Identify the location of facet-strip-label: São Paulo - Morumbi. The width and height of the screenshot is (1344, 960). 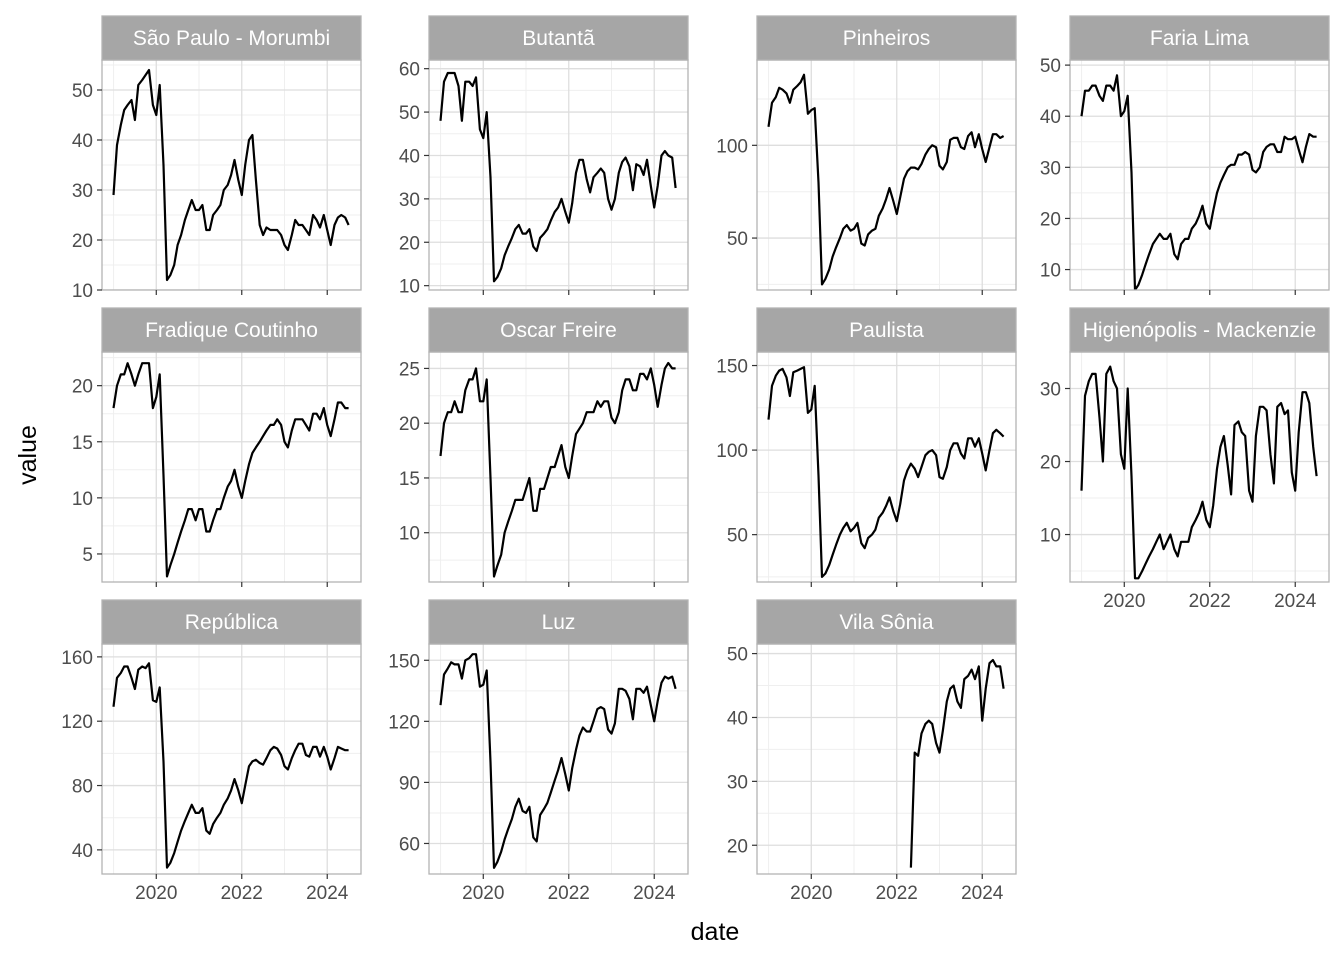
(231, 38).